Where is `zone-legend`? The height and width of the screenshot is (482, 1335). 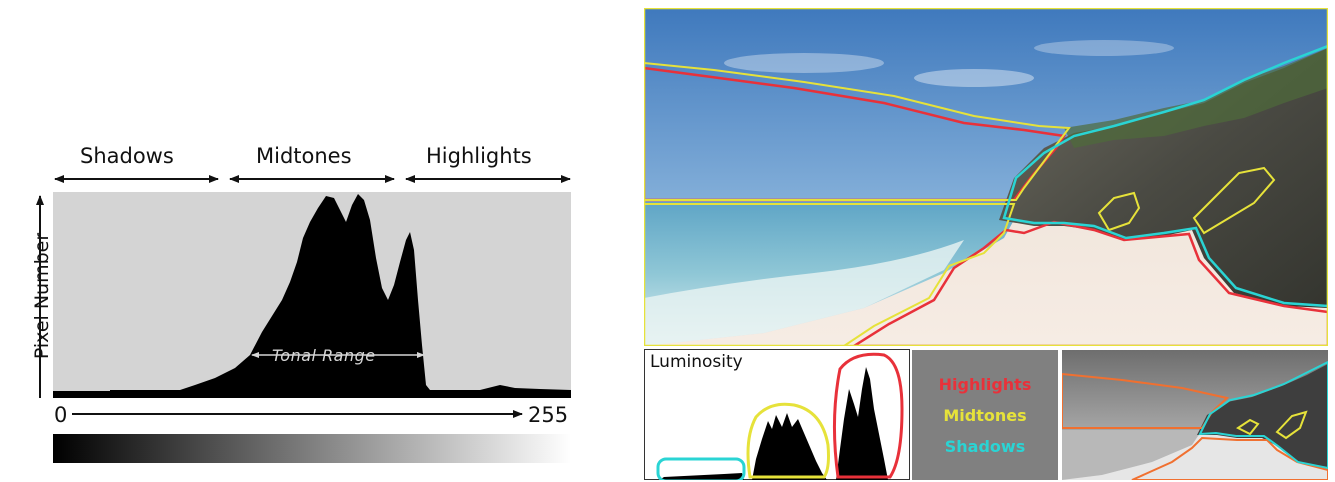 zone-legend is located at coordinates (985, 415).